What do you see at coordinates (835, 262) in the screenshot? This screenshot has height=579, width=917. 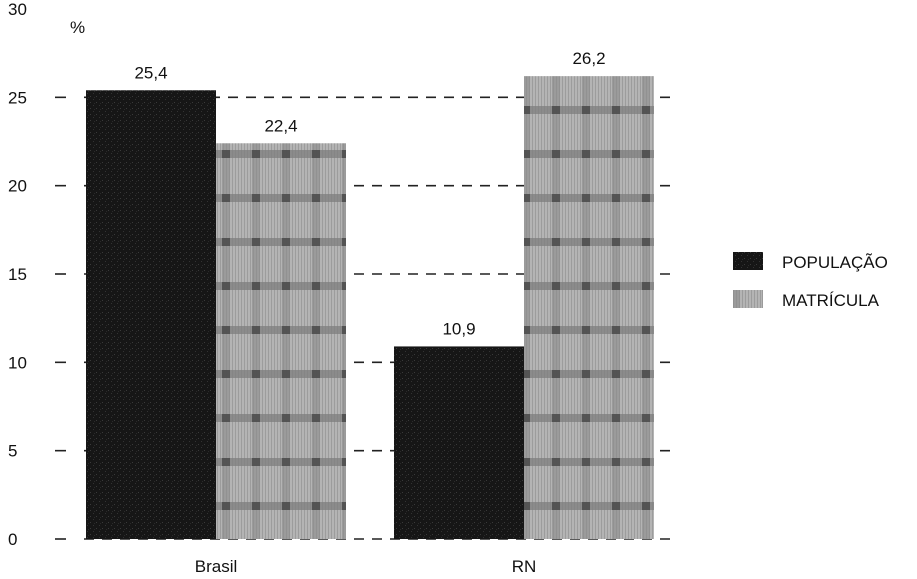 I see `legend-label-populacao: POPULAÇÃO` at bounding box center [835, 262].